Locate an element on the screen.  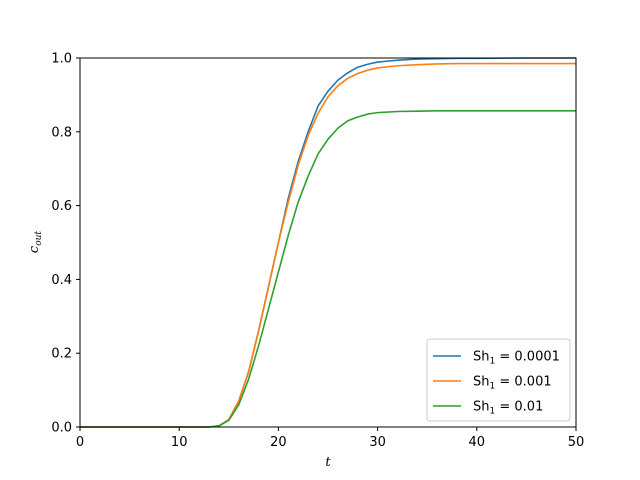
y-axis-label-group: cout is located at coordinates (35, 242).